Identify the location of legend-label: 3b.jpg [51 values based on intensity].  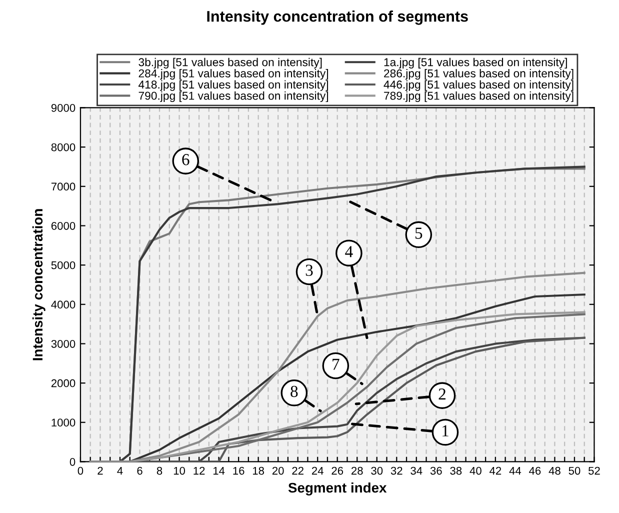
(230, 63).